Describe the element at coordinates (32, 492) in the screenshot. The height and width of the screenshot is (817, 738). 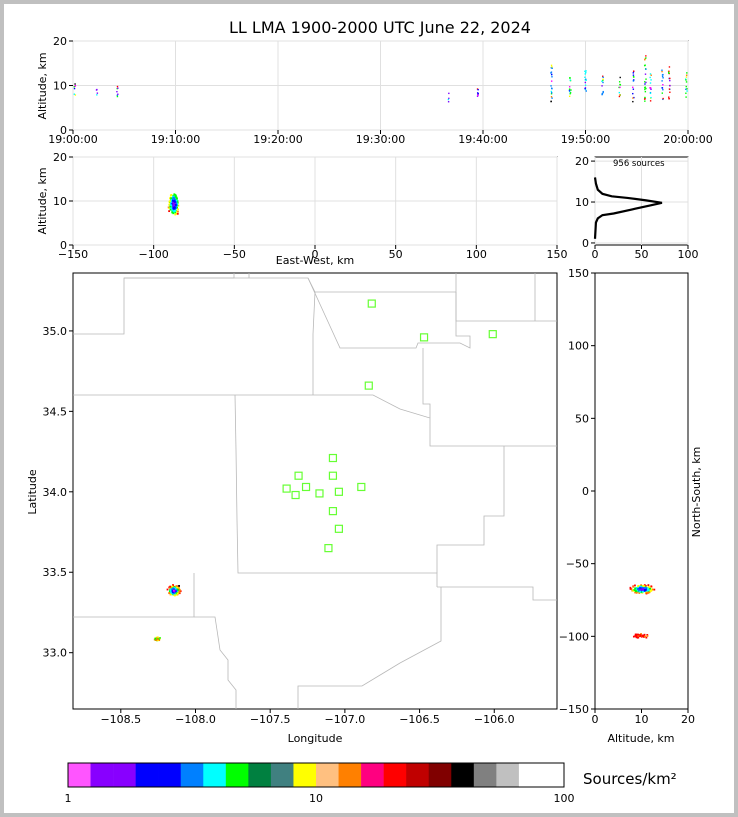
I see `latitude-ylabel: Latitude` at that location.